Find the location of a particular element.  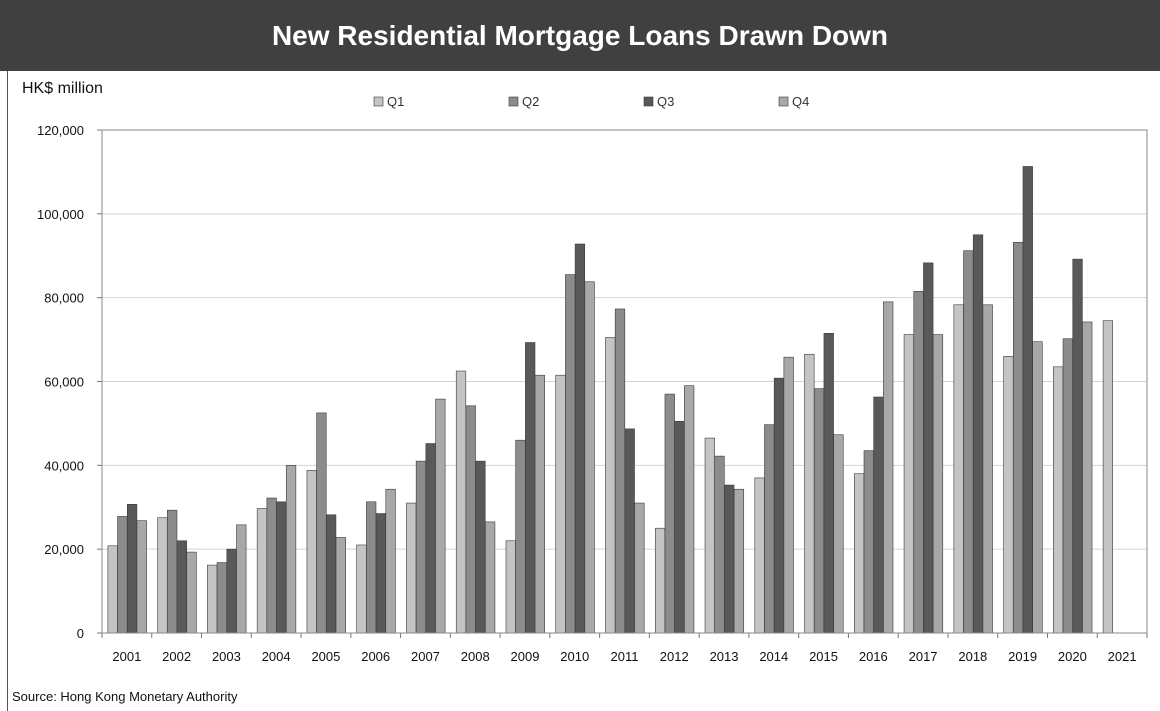

bar-2009-q3 is located at coordinates (530, 488).